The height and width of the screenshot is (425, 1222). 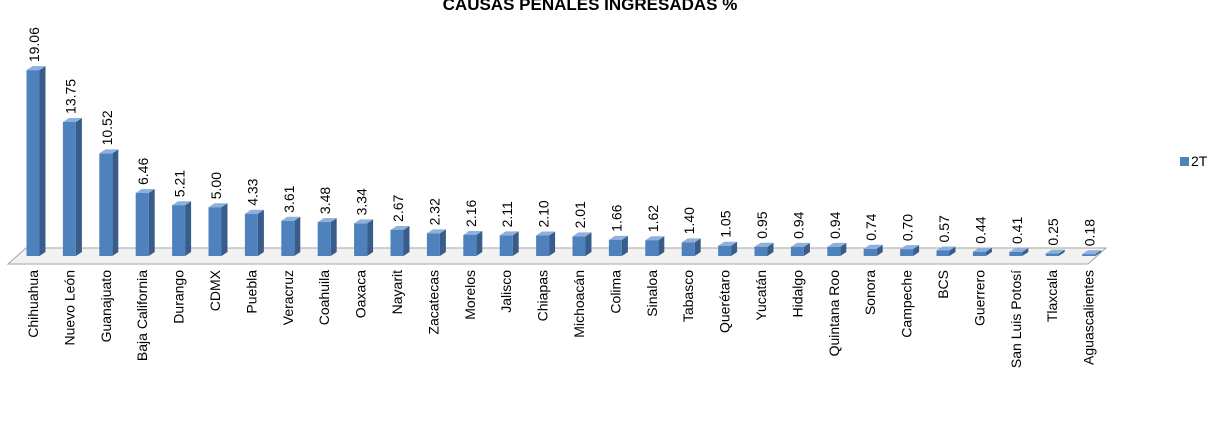 I want to click on x-tick-label: Jalisco, so click(x=506, y=291).